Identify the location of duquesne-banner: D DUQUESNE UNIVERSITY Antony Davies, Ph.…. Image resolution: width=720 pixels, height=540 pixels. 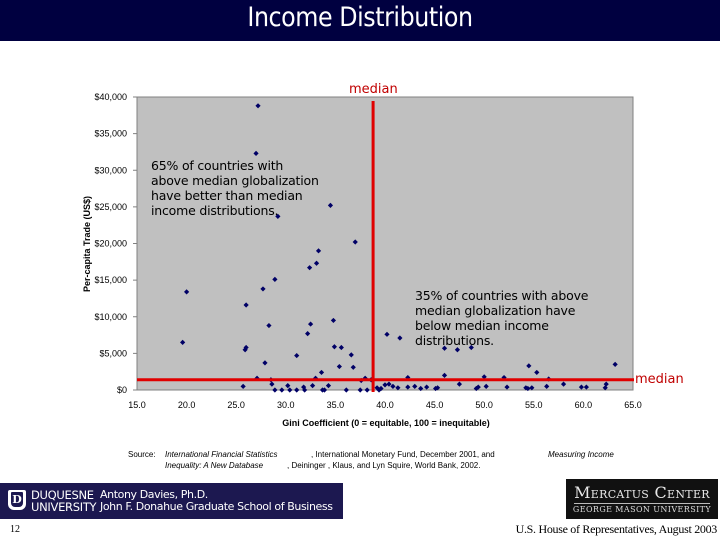
(171, 501).